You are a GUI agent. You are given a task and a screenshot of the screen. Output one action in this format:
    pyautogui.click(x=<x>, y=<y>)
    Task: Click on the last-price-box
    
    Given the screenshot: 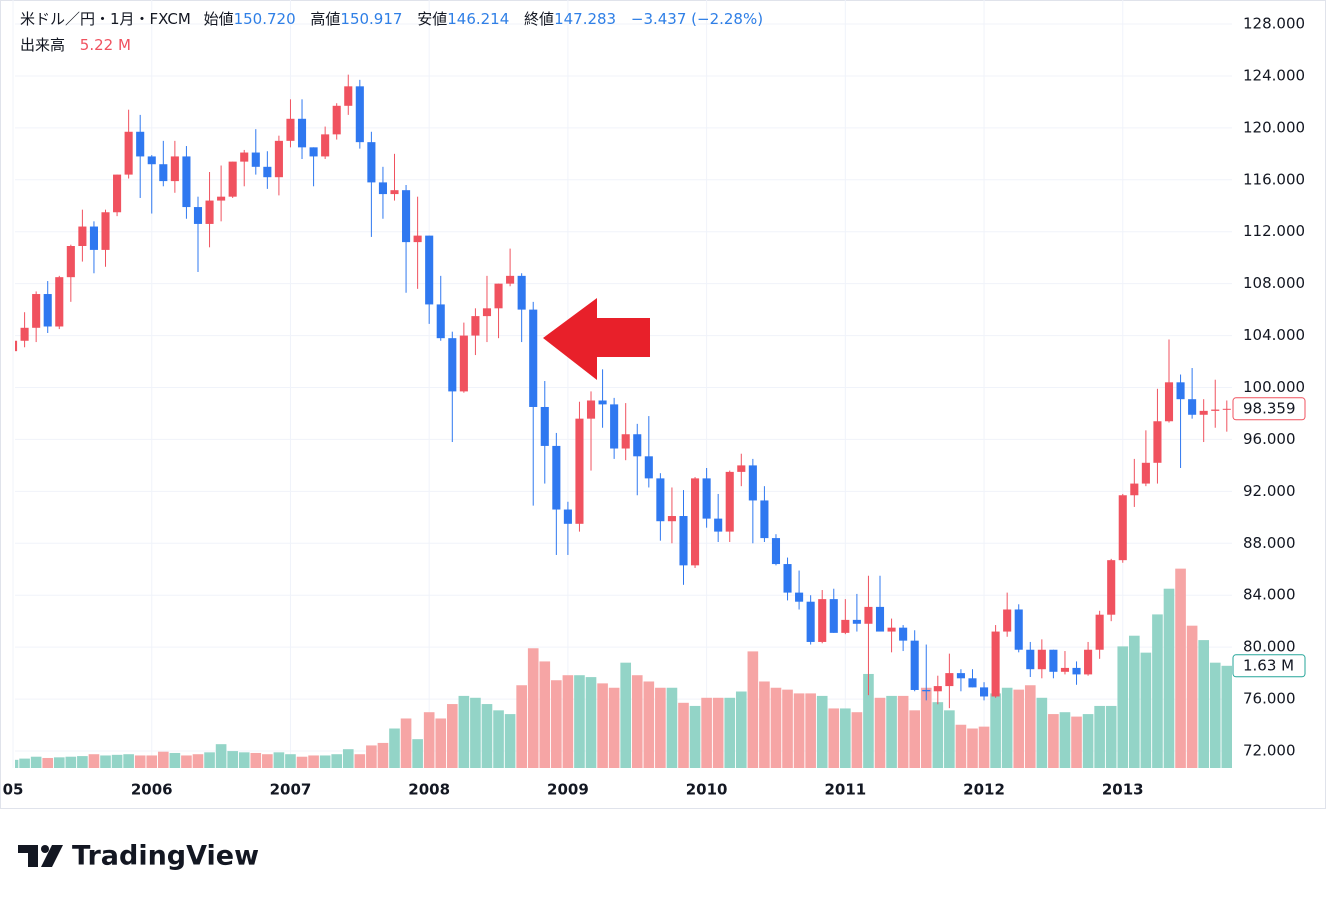 What is the action you would take?
    pyautogui.click(x=1269, y=409)
    